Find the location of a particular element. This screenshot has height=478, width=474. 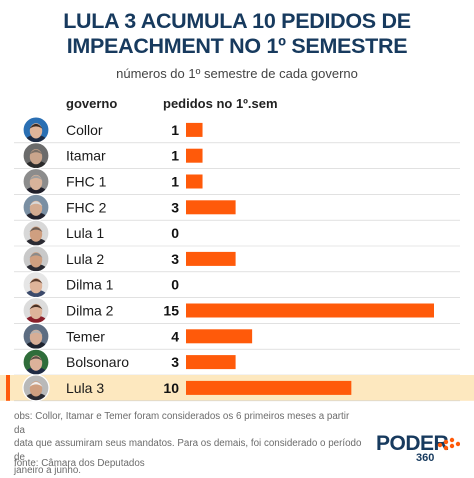

value-label-temer: 4 is located at coordinates (175, 336).